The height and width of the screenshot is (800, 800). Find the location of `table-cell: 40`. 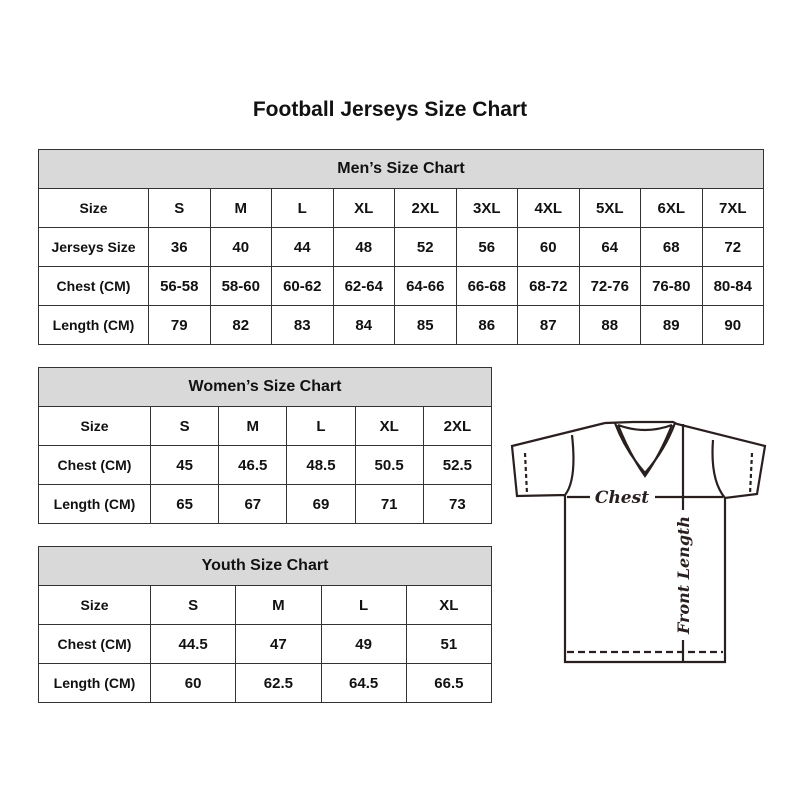

table-cell: 40 is located at coordinates (240, 247).